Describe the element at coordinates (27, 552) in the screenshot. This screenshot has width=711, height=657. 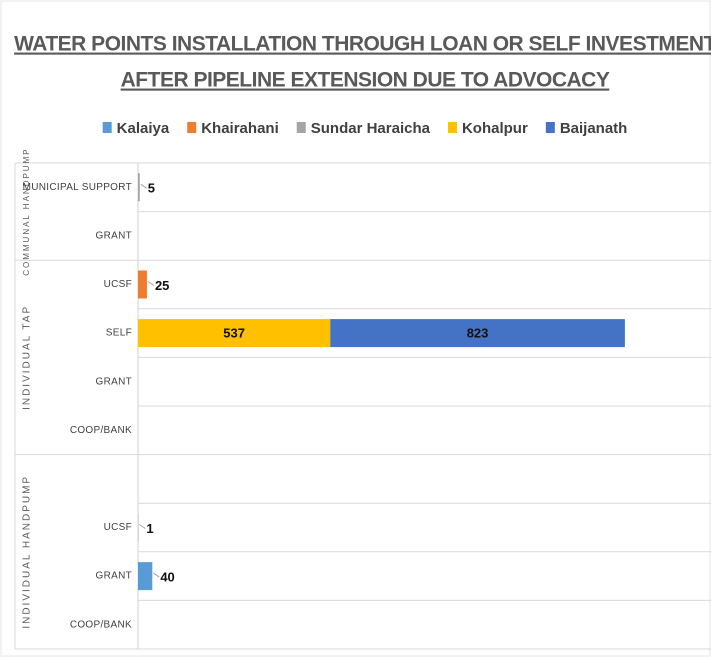
I see `group-label: INDIVIDUAL HANDPUMP` at that location.